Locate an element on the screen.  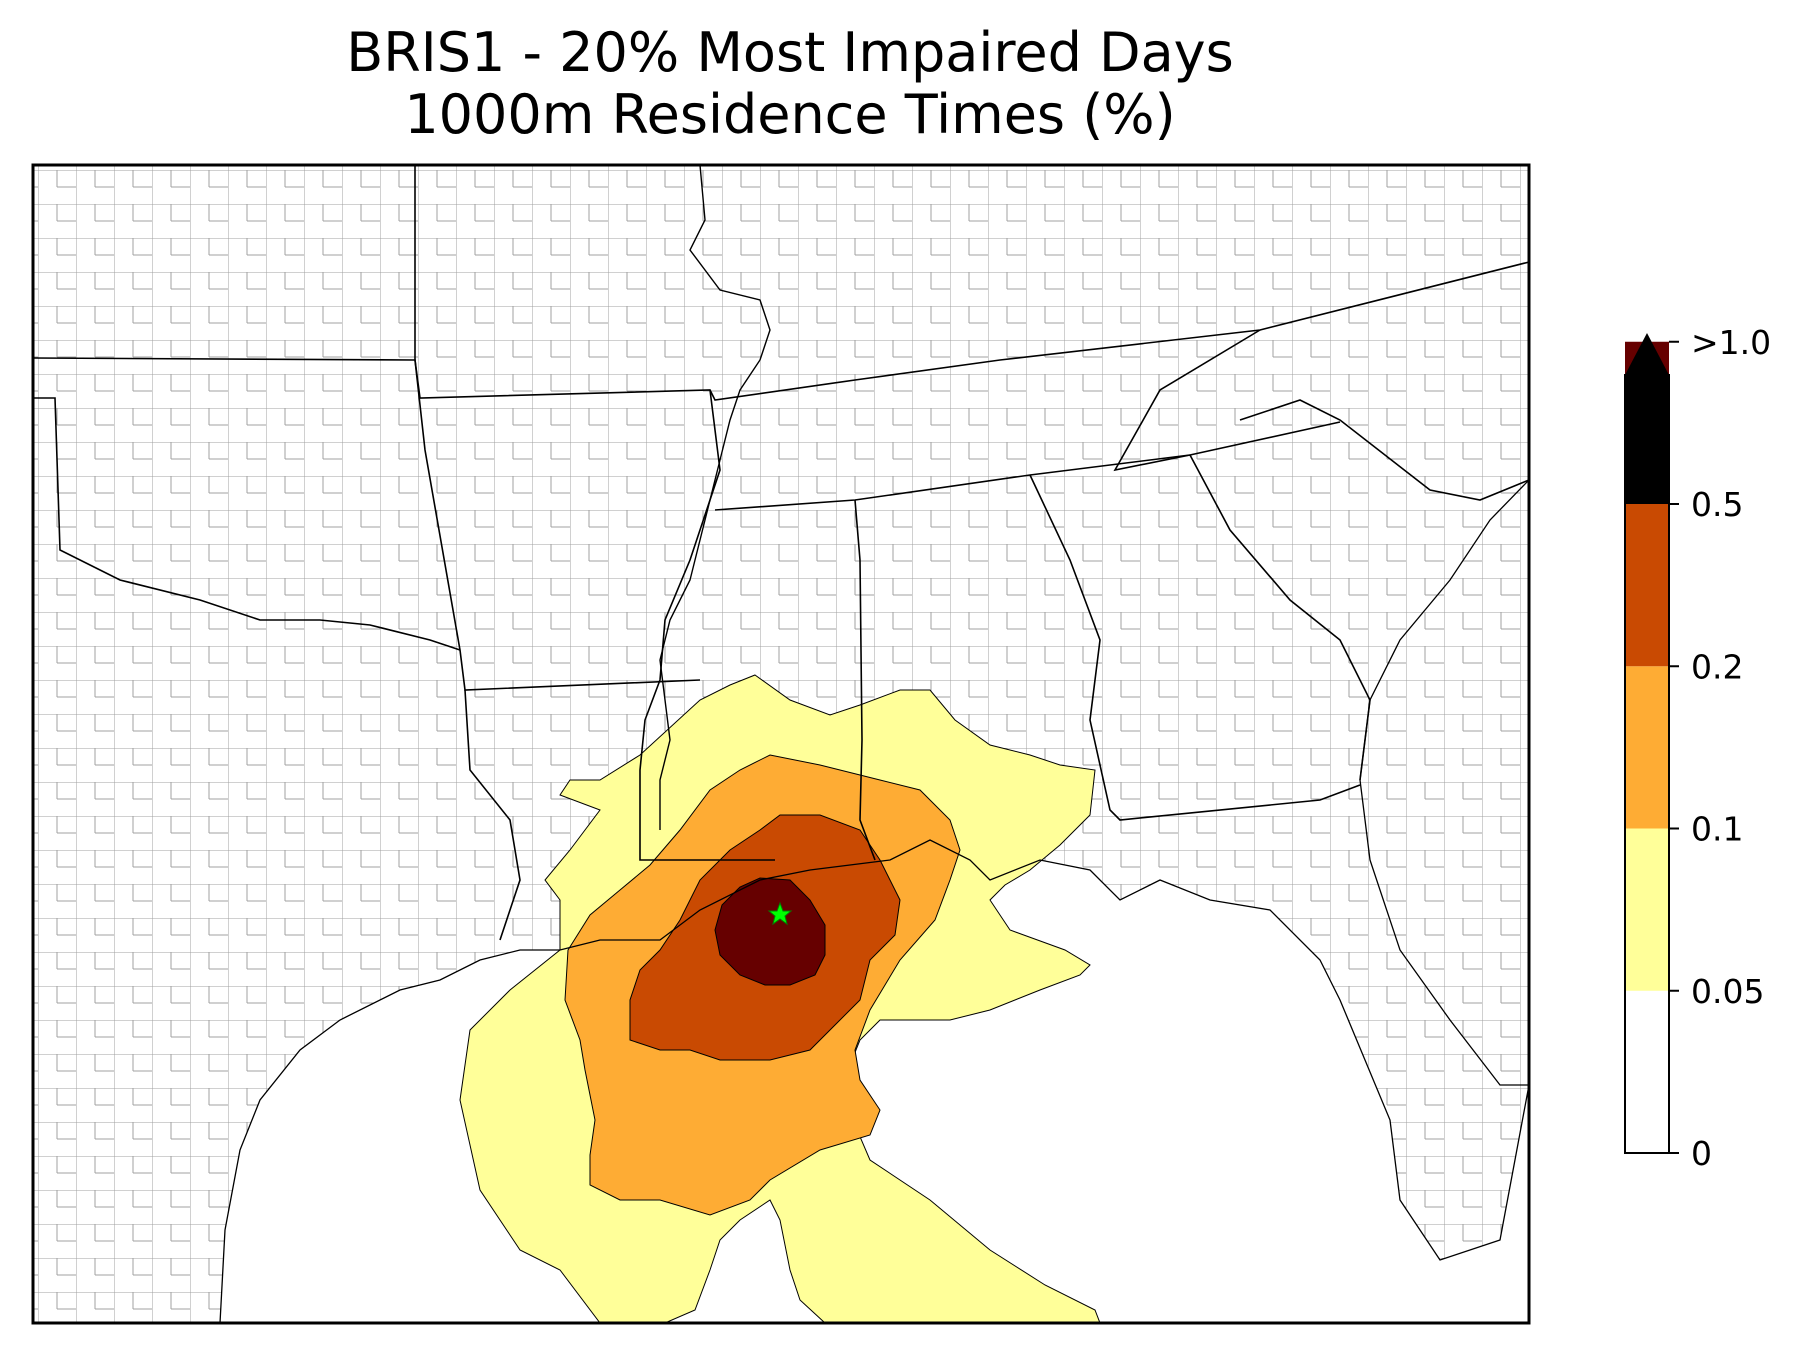
site-star-icon is located at coordinates (780, 913).